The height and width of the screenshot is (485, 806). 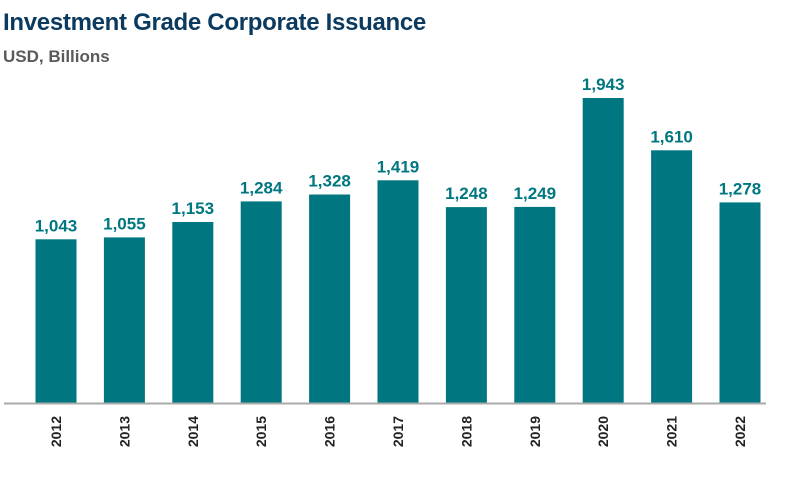 I want to click on bar-2022, so click(x=740, y=302).